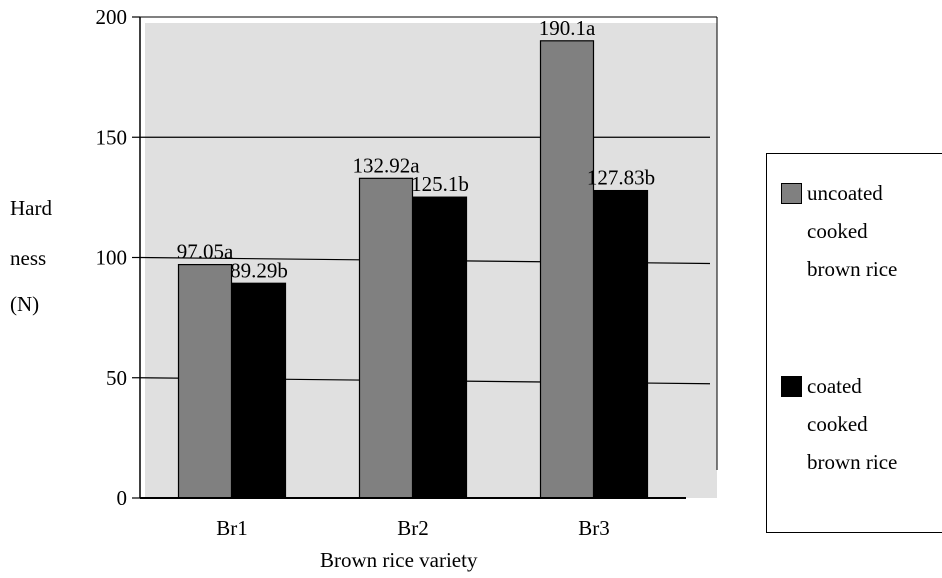 This screenshot has width=942, height=578. What do you see at coordinates (621, 178) in the screenshot?
I see `data-label-br3-series-2: 127.83b` at bounding box center [621, 178].